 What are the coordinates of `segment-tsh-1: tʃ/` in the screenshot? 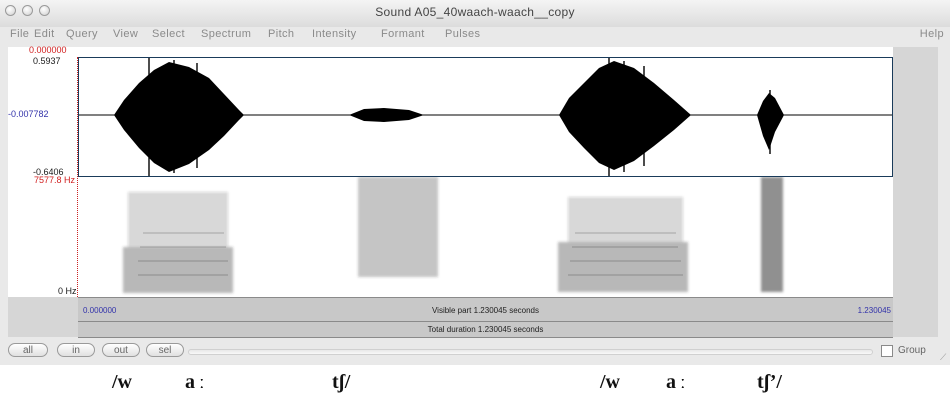 It's located at (341, 382).